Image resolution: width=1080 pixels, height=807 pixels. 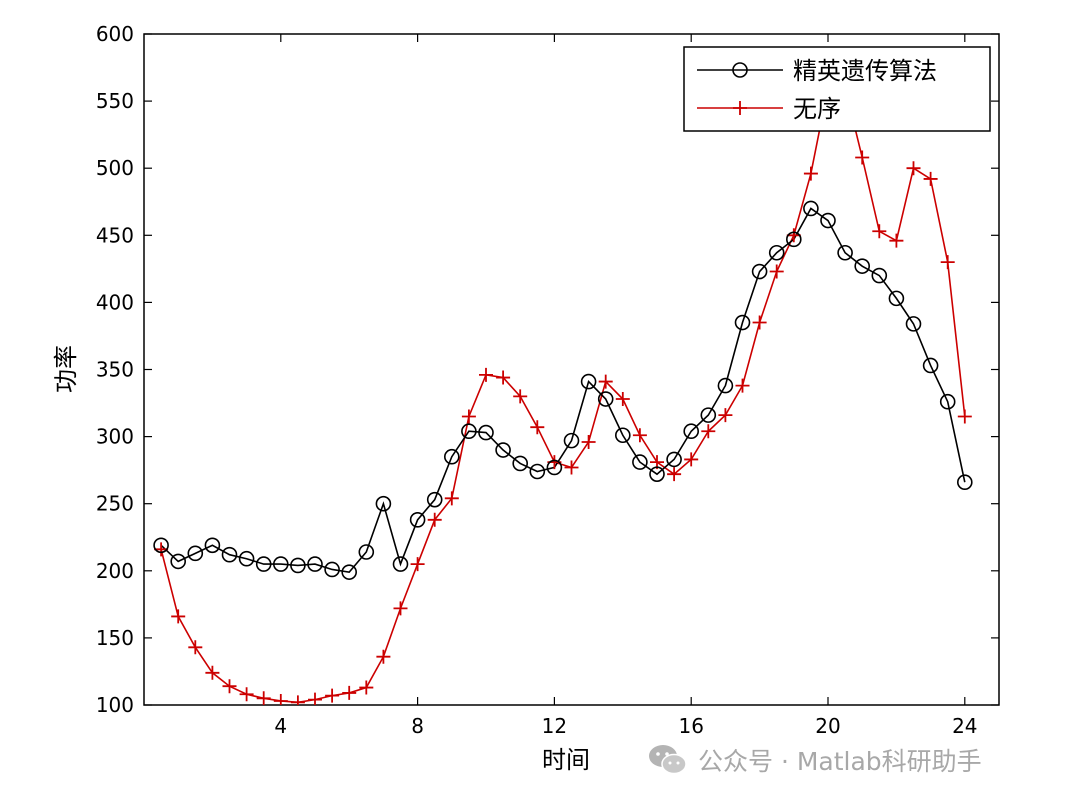 What do you see at coordinates (115, 235) in the screenshot?
I see `y-tick-label: 450` at bounding box center [115, 235].